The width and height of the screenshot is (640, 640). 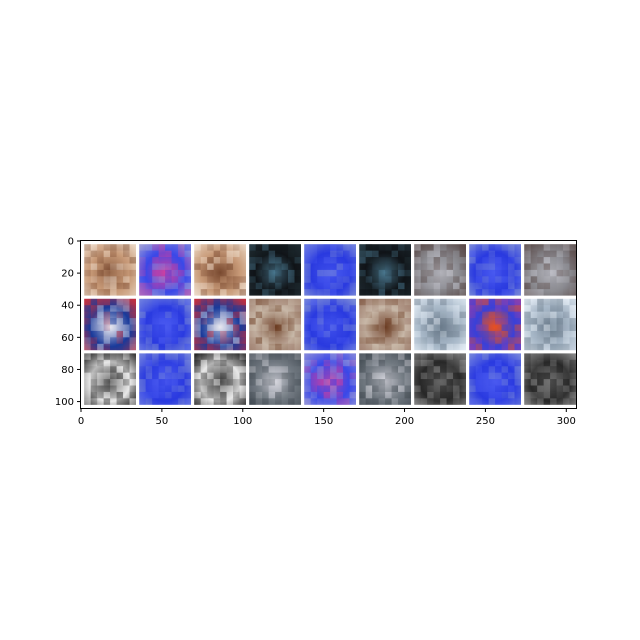 I want to click on image-tile, so click(x=550, y=270).